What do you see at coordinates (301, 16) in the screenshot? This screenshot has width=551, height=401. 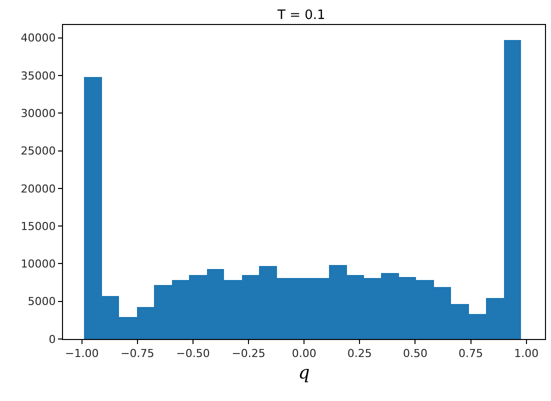 I see `chart-title: T = 0.1` at bounding box center [301, 16].